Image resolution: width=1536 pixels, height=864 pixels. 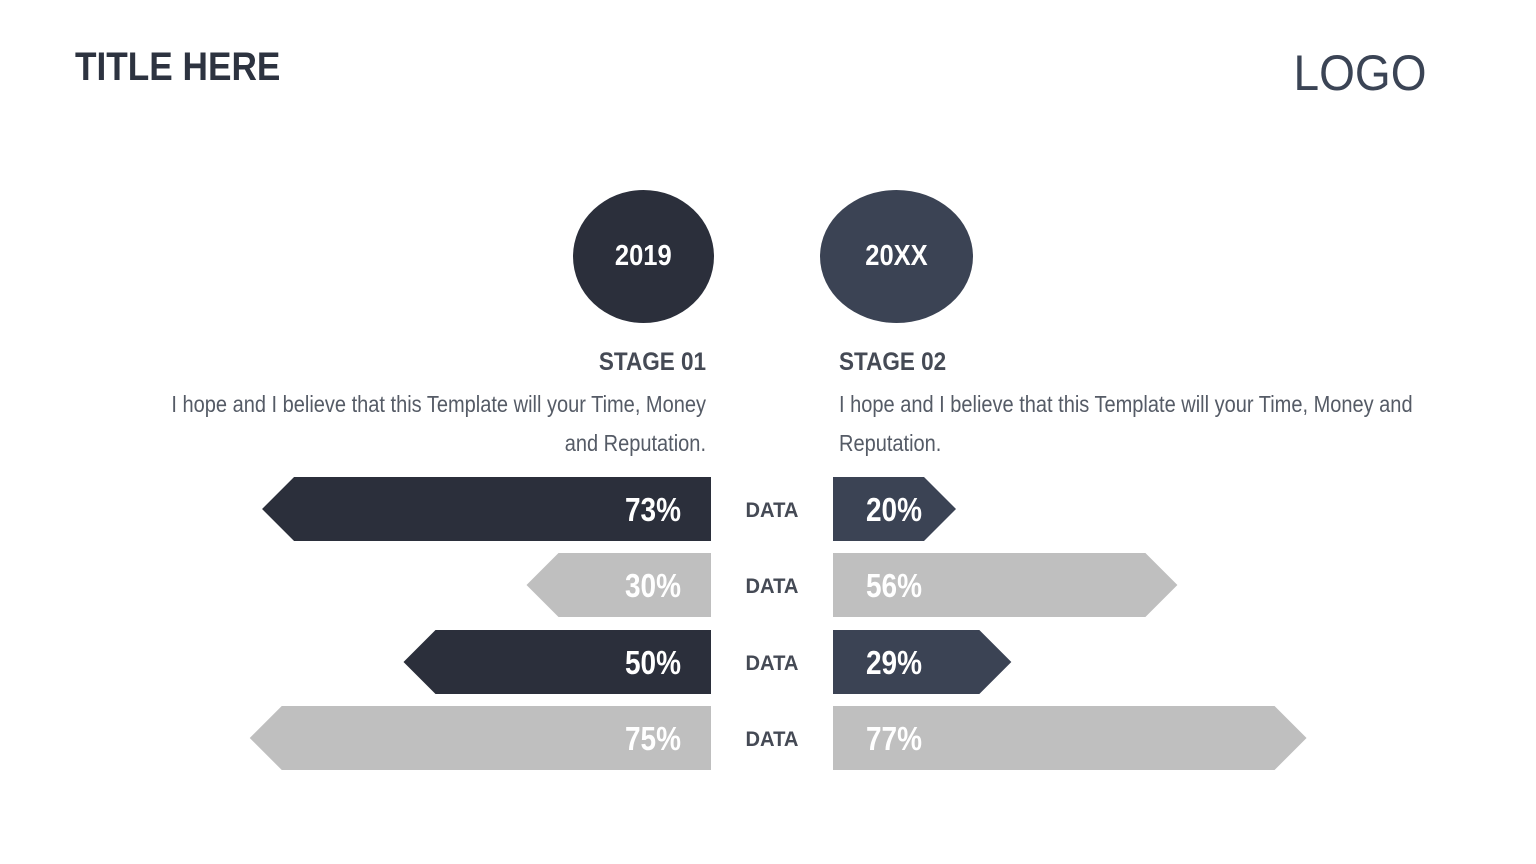 What do you see at coordinates (178, 67) in the screenshot?
I see `page-title: TITLE HERE` at bounding box center [178, 67].